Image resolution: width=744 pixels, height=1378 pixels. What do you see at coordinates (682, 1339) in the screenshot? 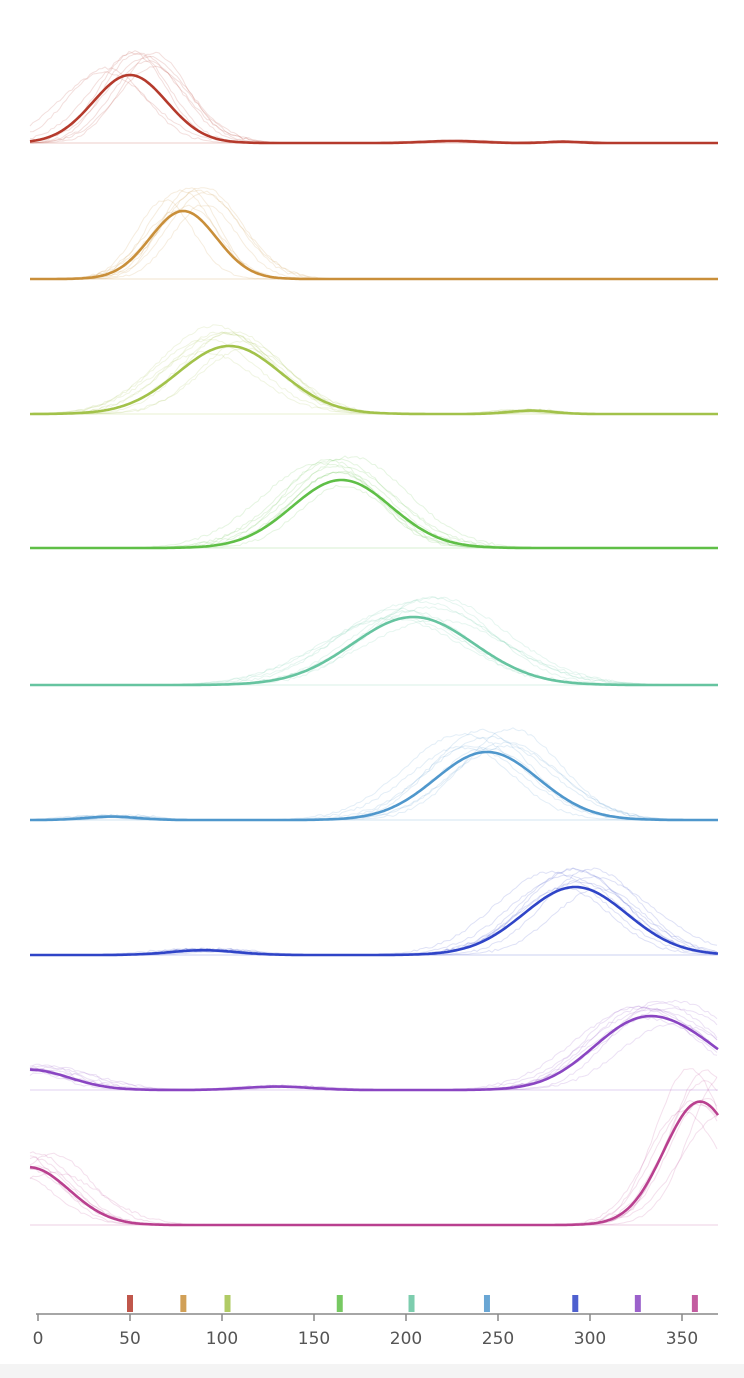
I see `x-tick-label: 350` at bounding box center [682, 1339].